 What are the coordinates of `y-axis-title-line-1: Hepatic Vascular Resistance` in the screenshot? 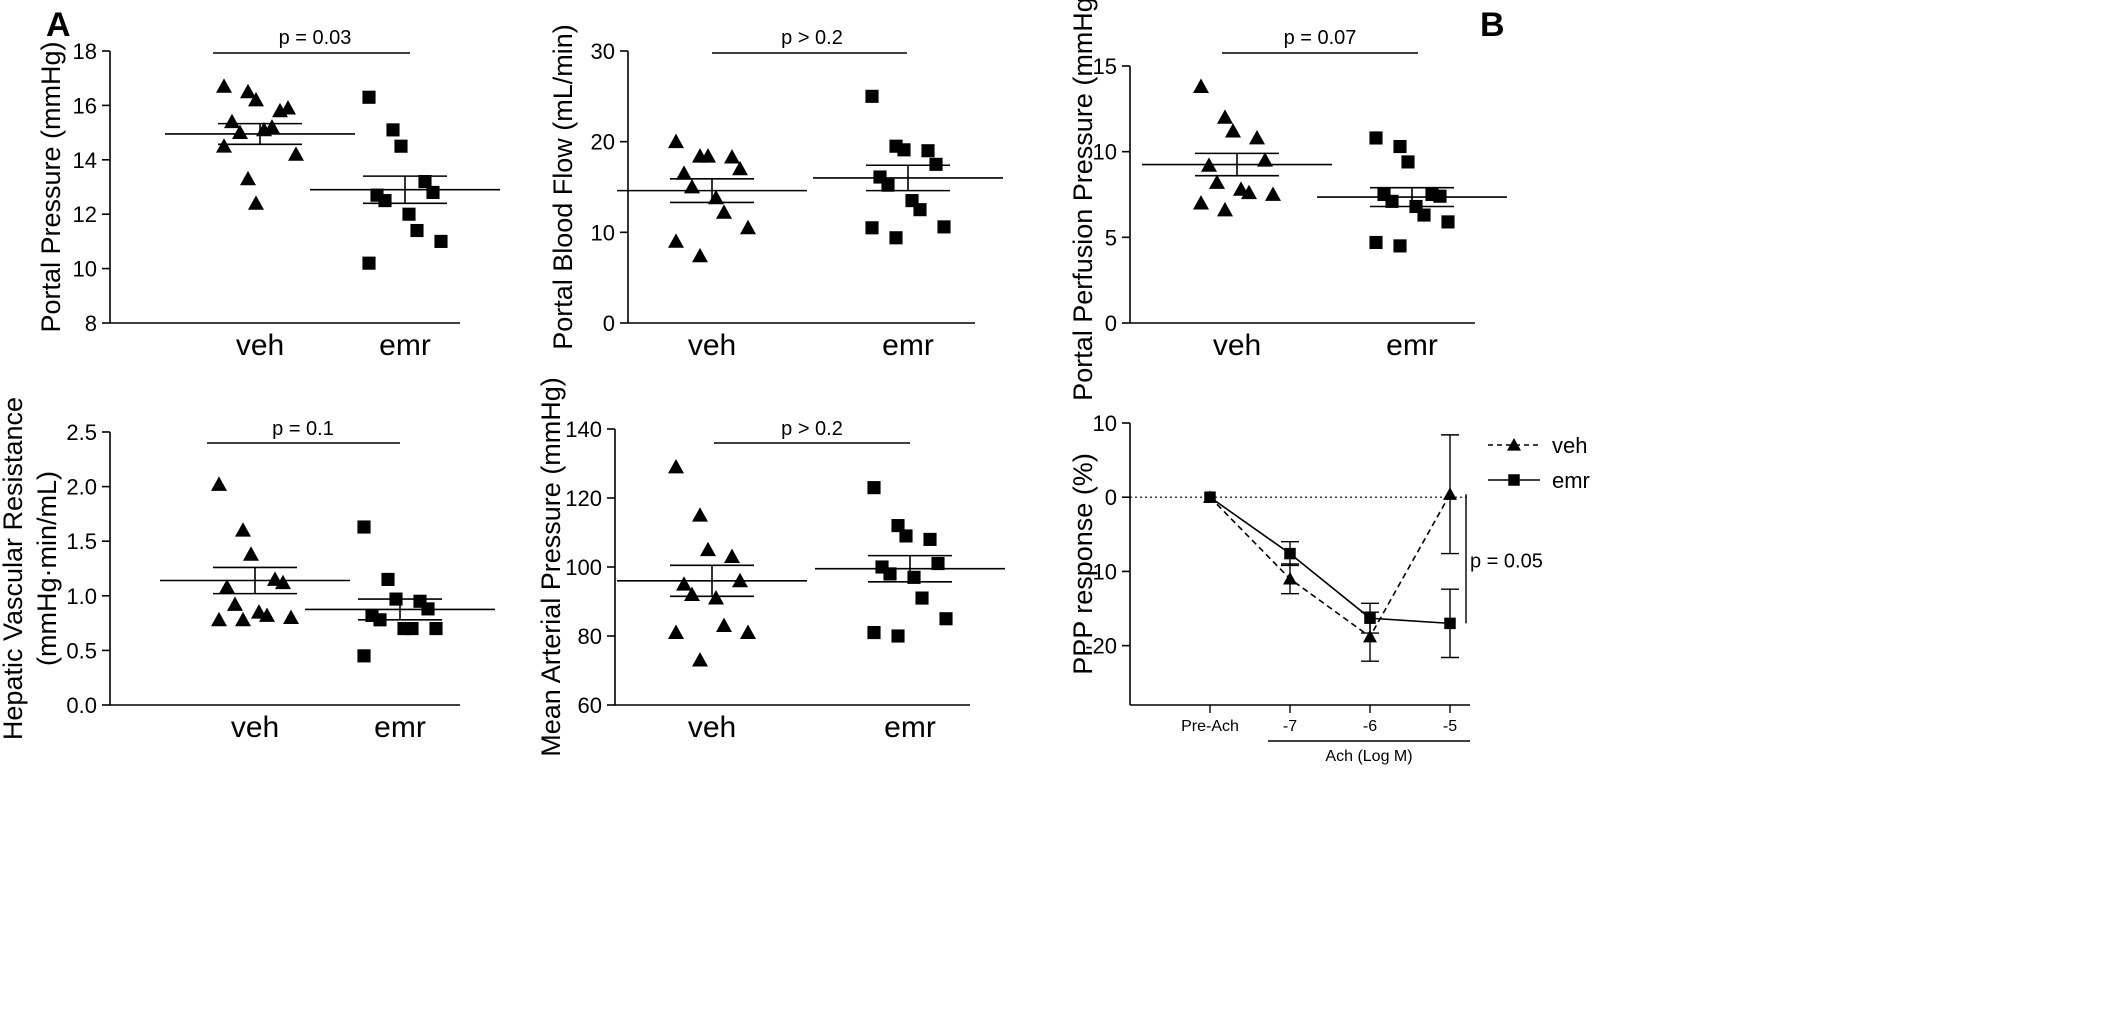 It's located at (14, 568).